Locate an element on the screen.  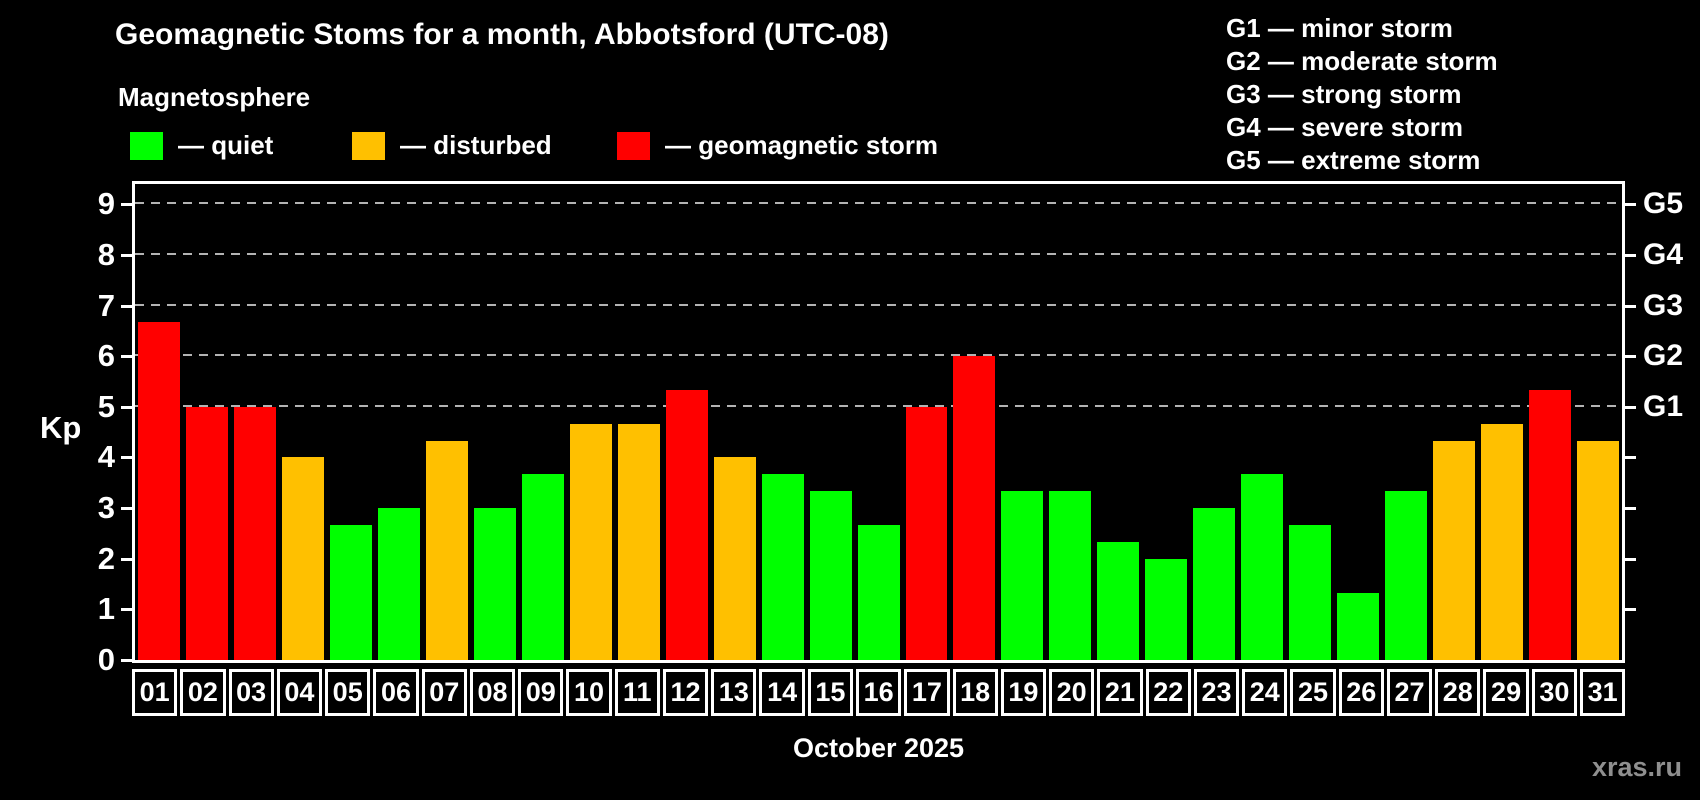
day-label-18: 18 is located at coordinates (975, 692).